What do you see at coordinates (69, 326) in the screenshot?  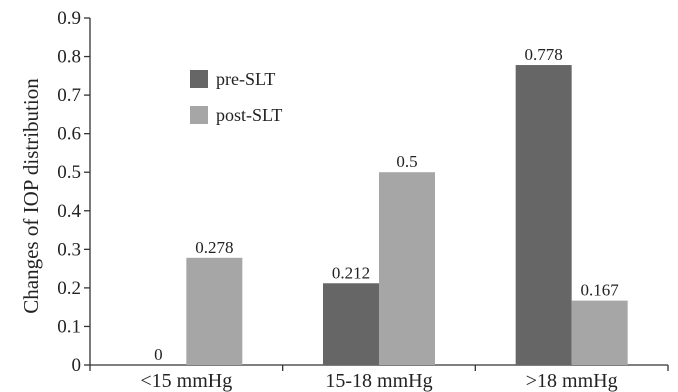 I see `y-tick-label: 0.1` at bounding box center [69, 326].